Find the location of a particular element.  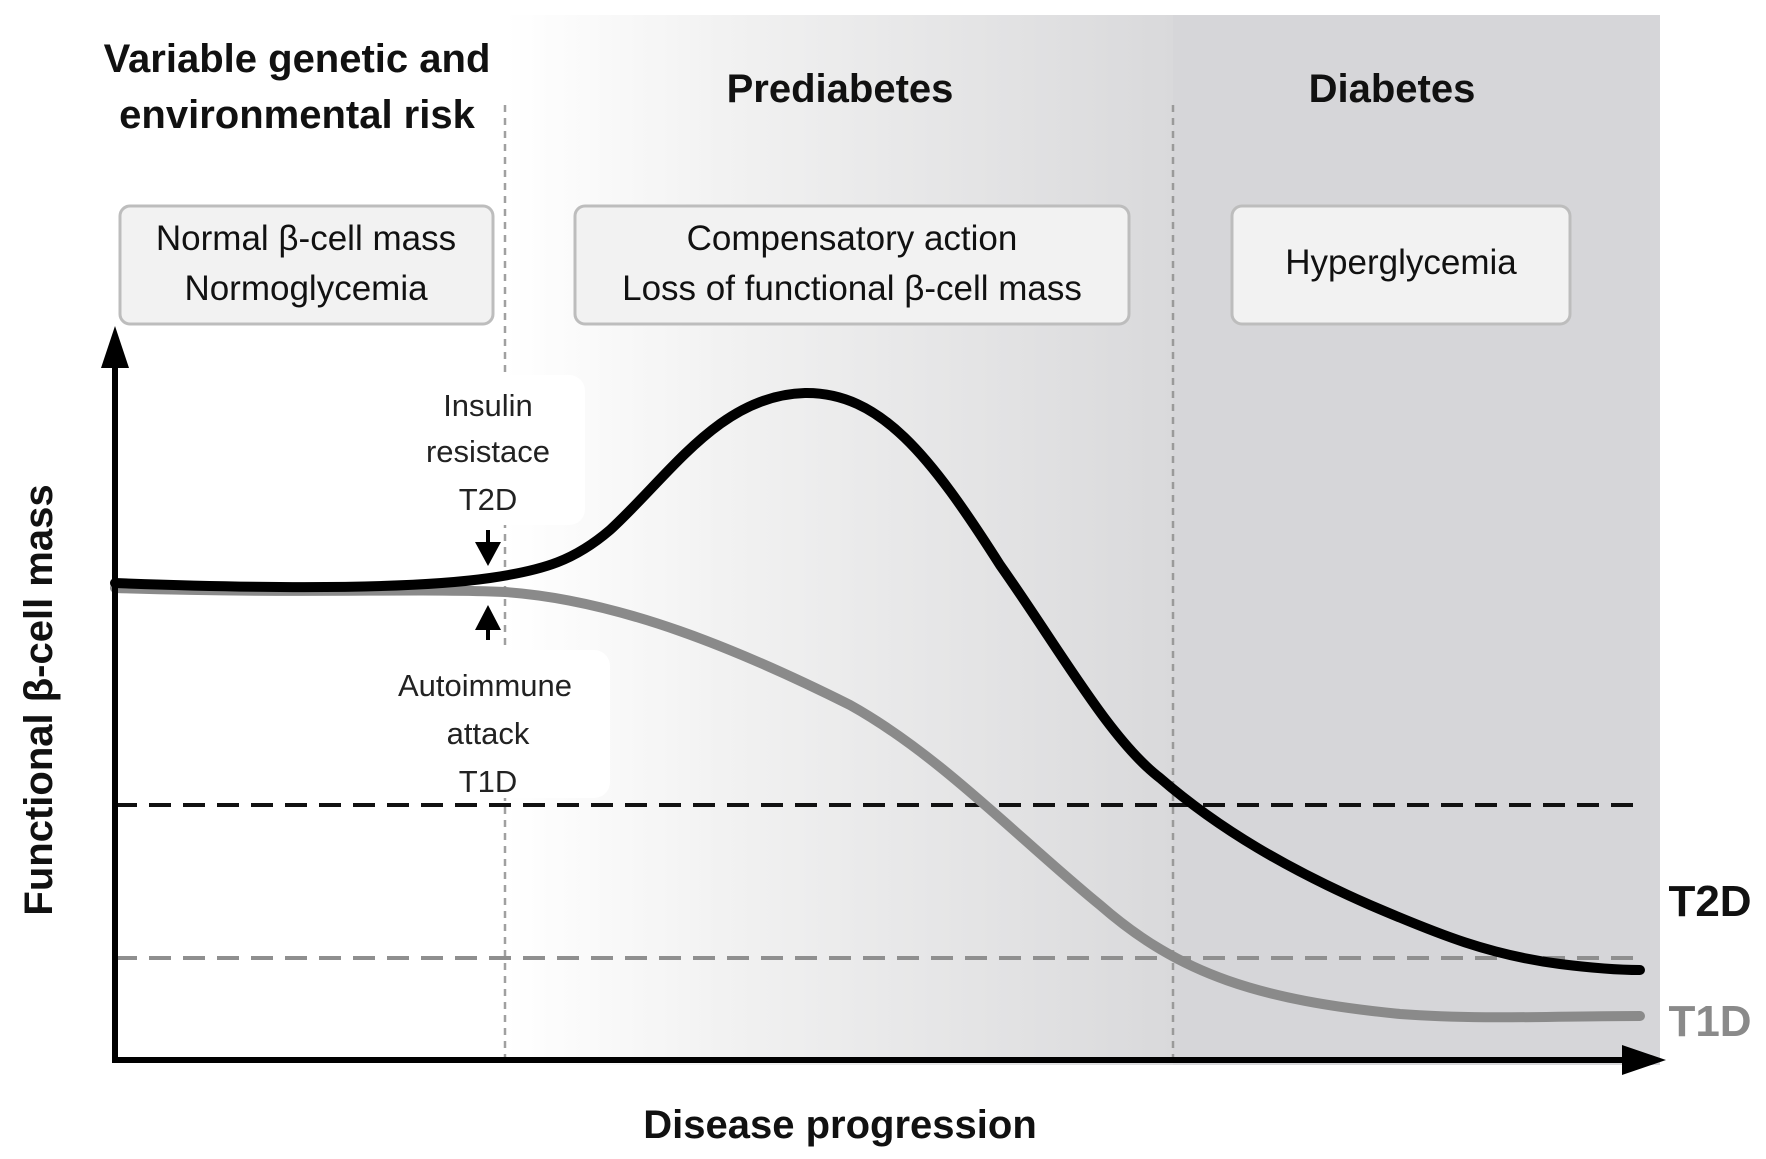

insulin-annotation-bg is located at coordinates (495, 450).